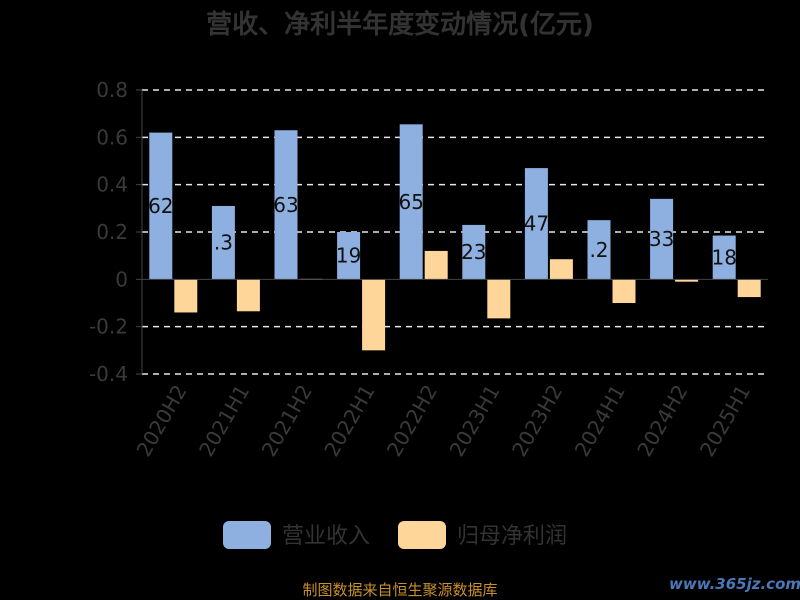 This screenshot has width=800, height=600. I want to click on bar-data-label: .3, so click(223, 243).